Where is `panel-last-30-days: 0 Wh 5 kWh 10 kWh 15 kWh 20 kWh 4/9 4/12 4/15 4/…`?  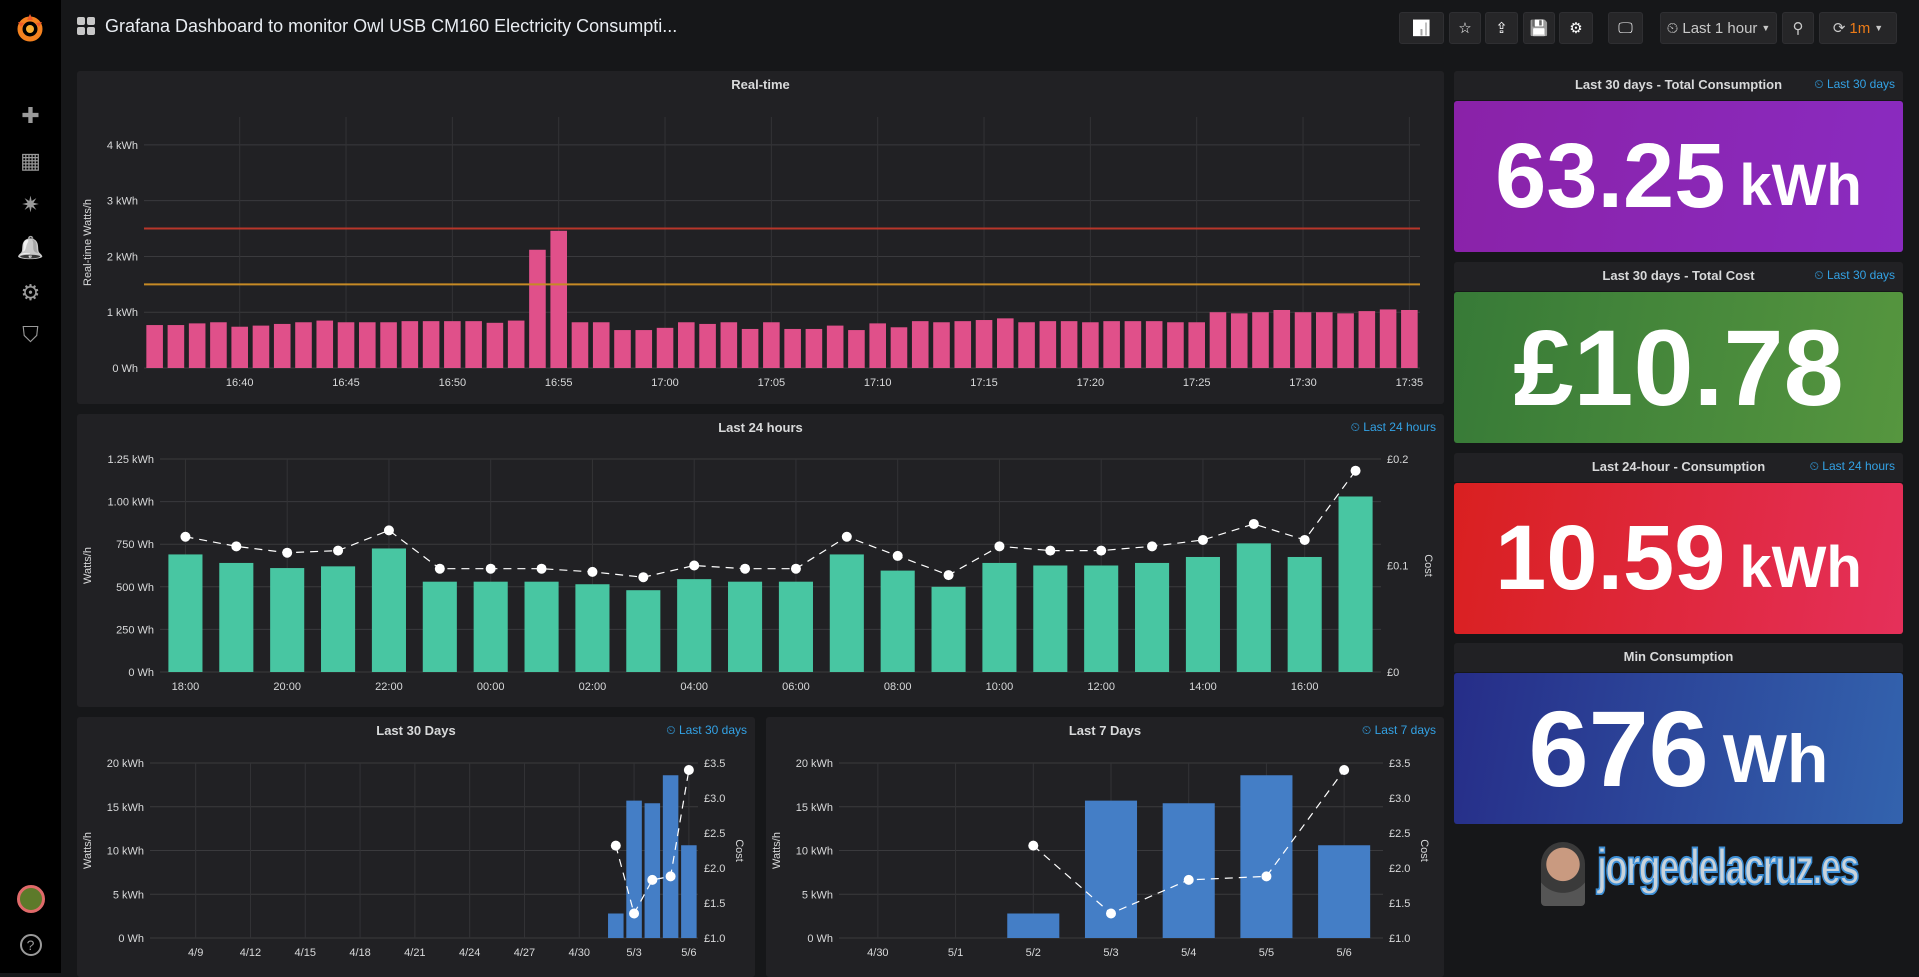
panel-last-30-days: 0 Wh 5 kWh 10 kWh 15 kWh 20 kWh 4/9 4/12 4/15 4/… is located at coordinates (416, 847).